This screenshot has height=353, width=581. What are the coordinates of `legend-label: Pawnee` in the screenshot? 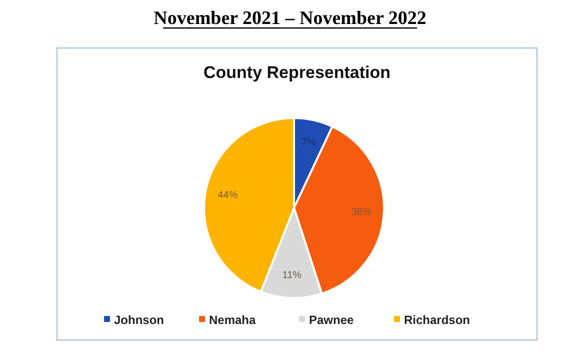 It's located at (331, 320).